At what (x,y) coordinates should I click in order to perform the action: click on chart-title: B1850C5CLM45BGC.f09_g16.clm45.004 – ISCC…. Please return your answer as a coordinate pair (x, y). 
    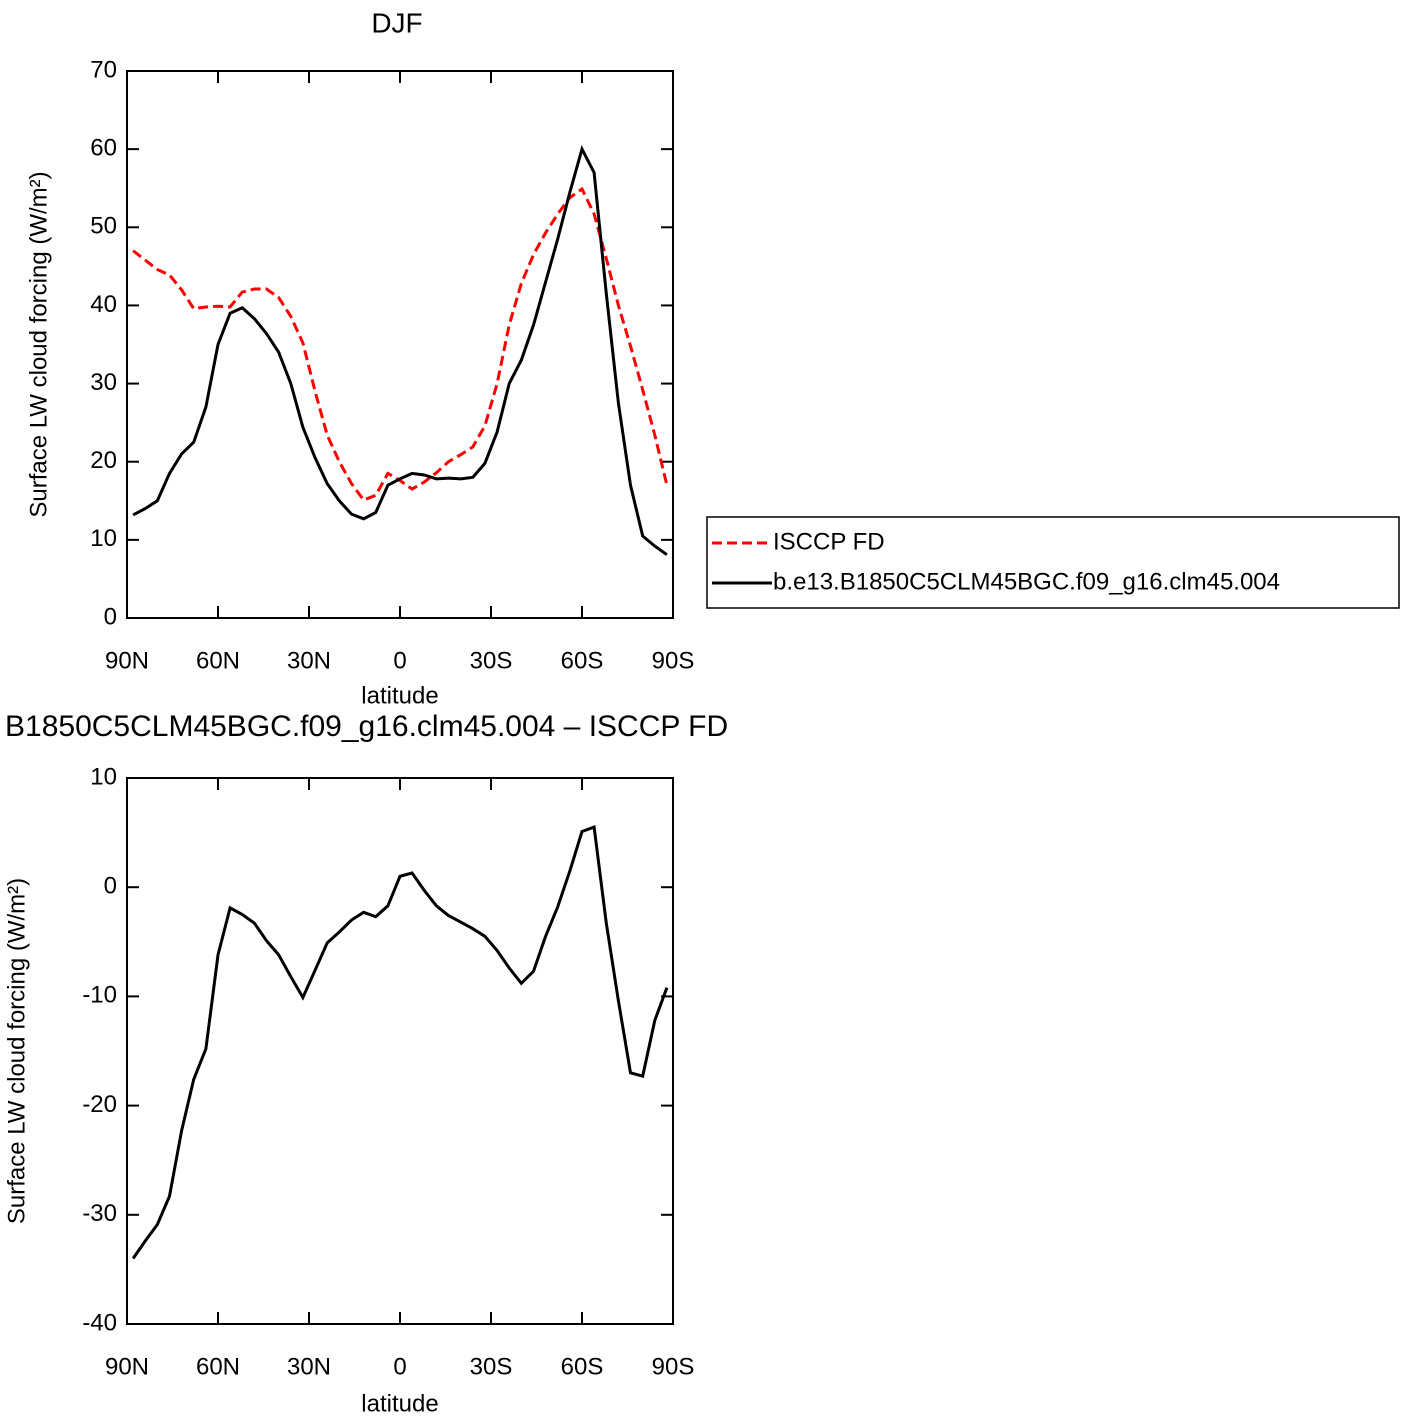
    Looking at the image, I should click on (366, 726).